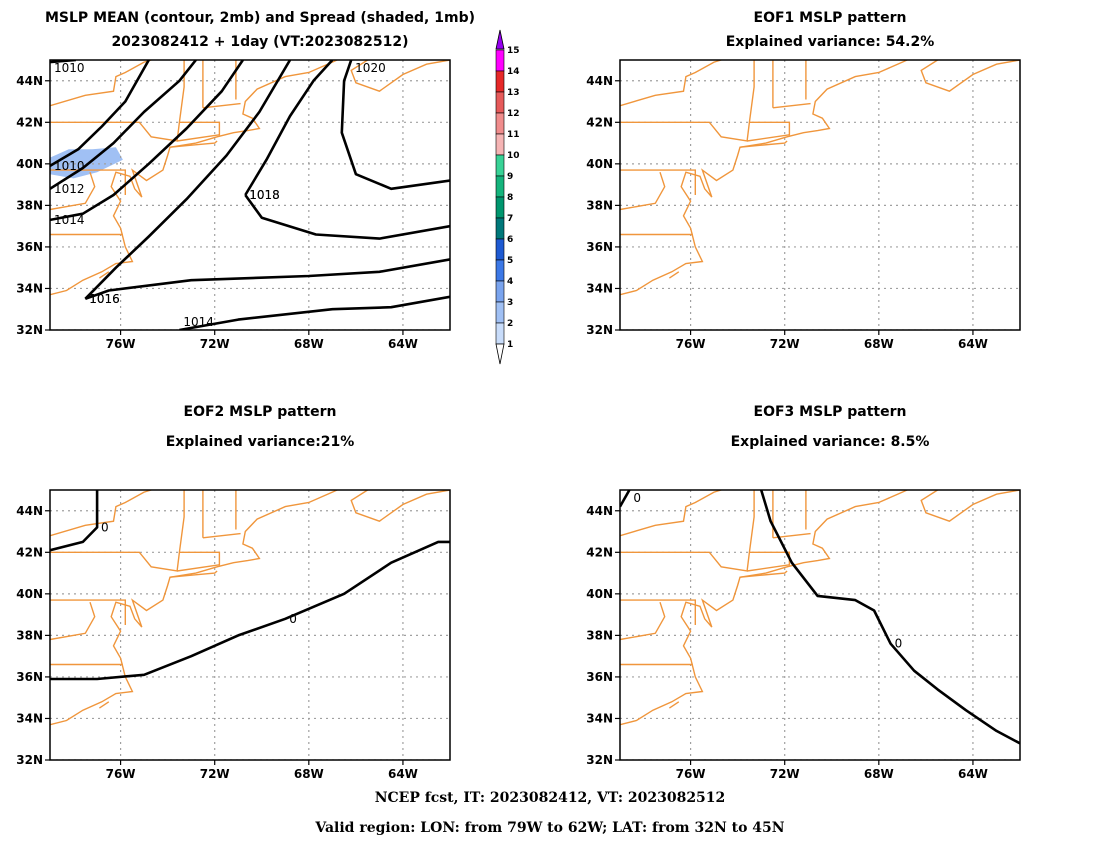  What do you see at coordinates (104, 299) in the screenshot?
I see `contour-label: 1016` at bounding box center [104, 299].